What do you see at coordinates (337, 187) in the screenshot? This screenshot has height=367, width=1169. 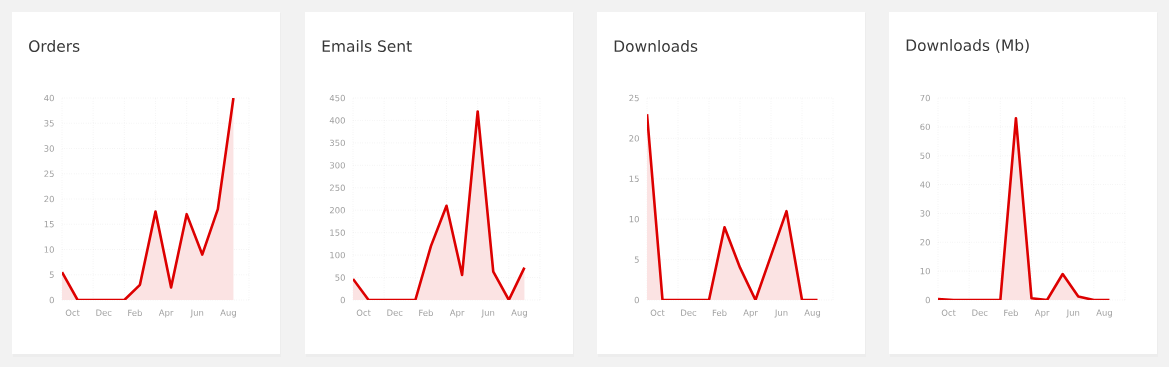 I see `y-tick-label: 250` at bounding box center [337, 187].